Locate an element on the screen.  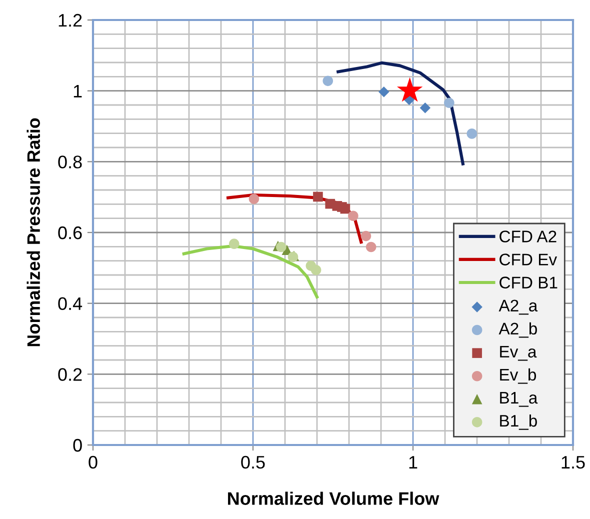
legend-label: A2_b is located at coordinates (517, 330).